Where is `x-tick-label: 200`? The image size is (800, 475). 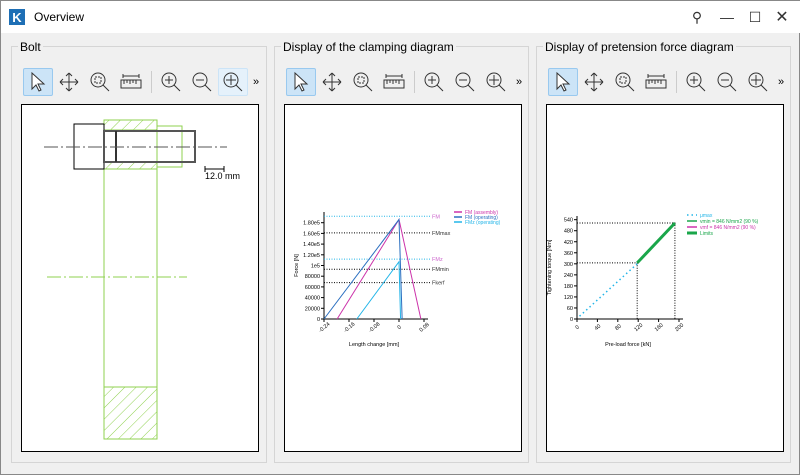
x-tick-label: 200 is located at coordinates (679, 328).